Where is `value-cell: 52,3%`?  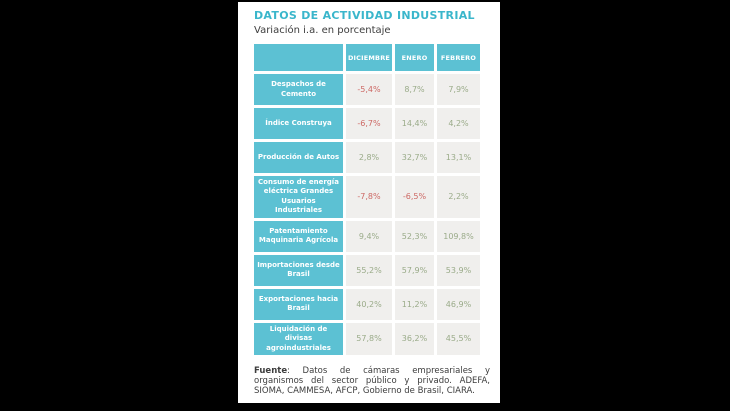
value-cell: 52,3% is located at coordinates (414, 236).